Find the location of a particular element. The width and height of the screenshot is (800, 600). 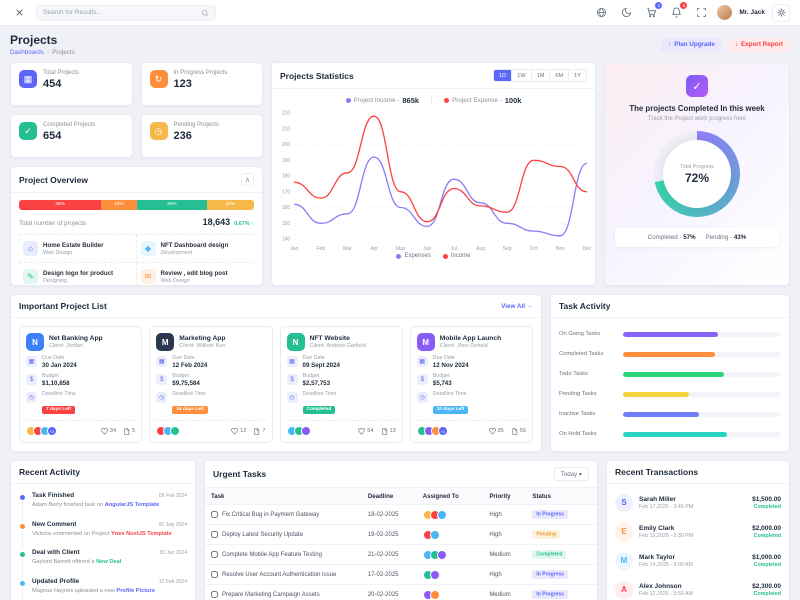

avatar-more: +2 is located at coordinates (52, 431).